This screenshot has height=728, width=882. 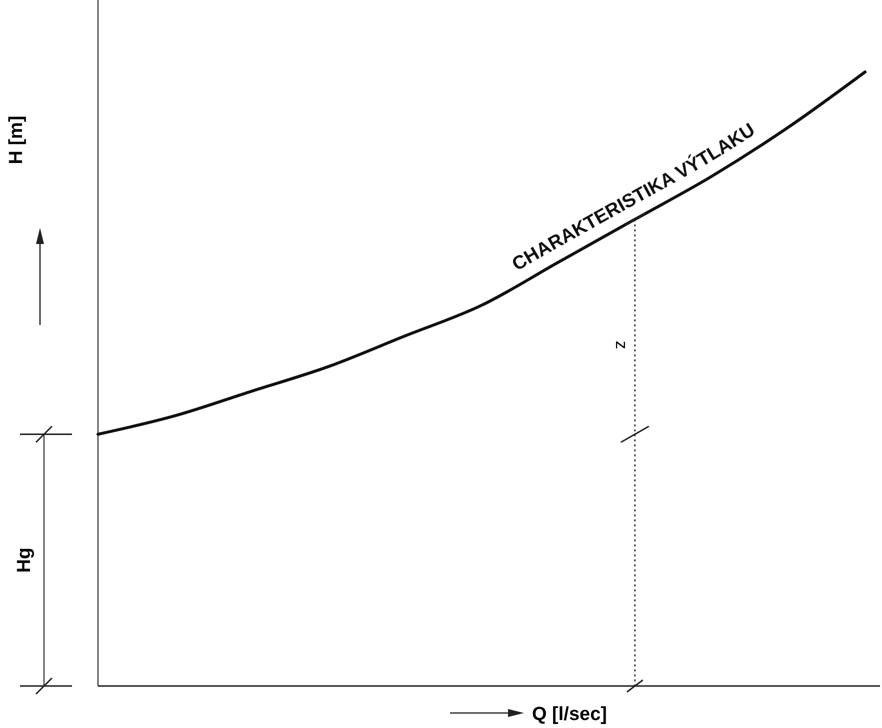 What do you see at coordinates (621, 345) in the screenshot?
I see `annotation: z` at bounding box center [621, 345].